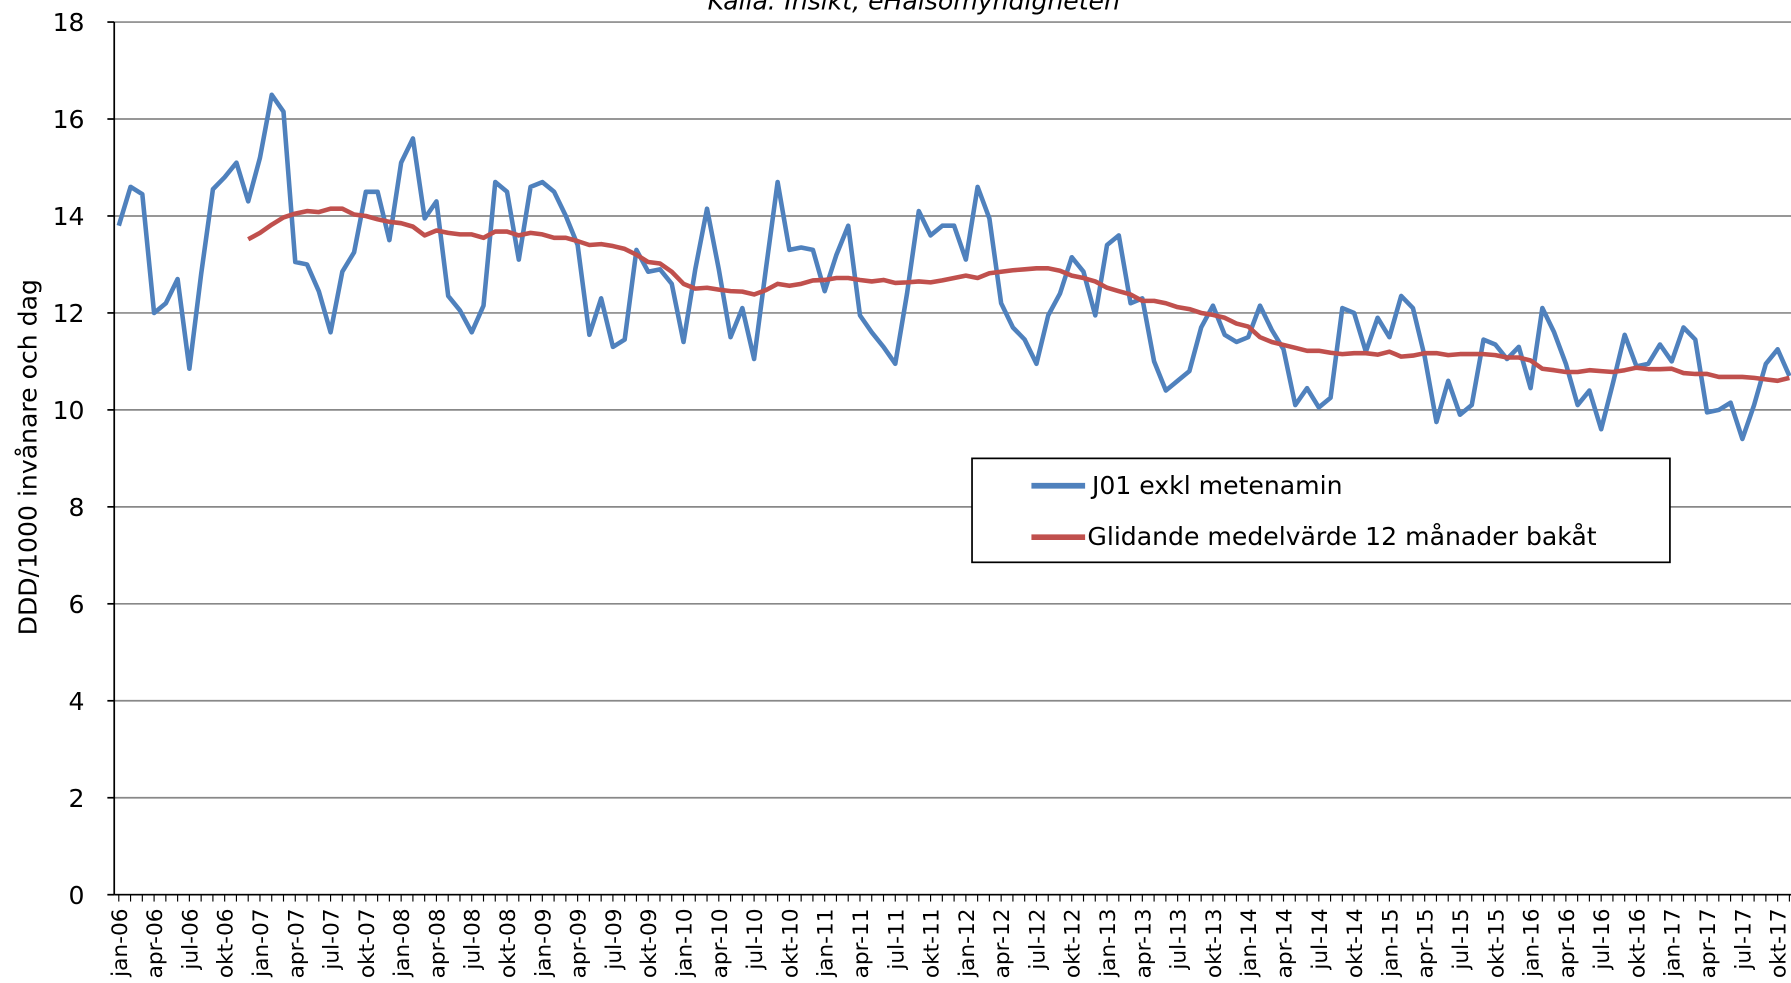 This screenshot has height=983, width=1791. What do you see at coordinates (579, 943) in the screenshot?
I see `x-tick-label: apr-09` at bounding box center [579, 943].